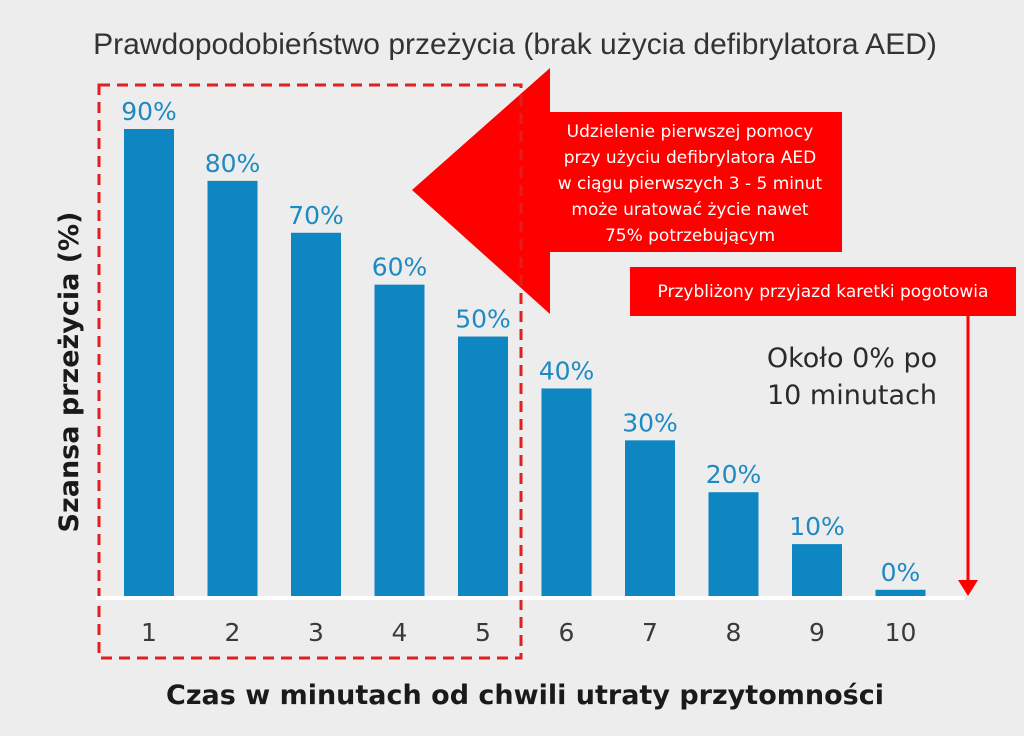 Image resolution: width=1024 pixels, height=736 pixels. What do you see at coordinates (734, 474) in the screenshot?
I see `bar-value-label: 20%` at bounding box center [734, 474].